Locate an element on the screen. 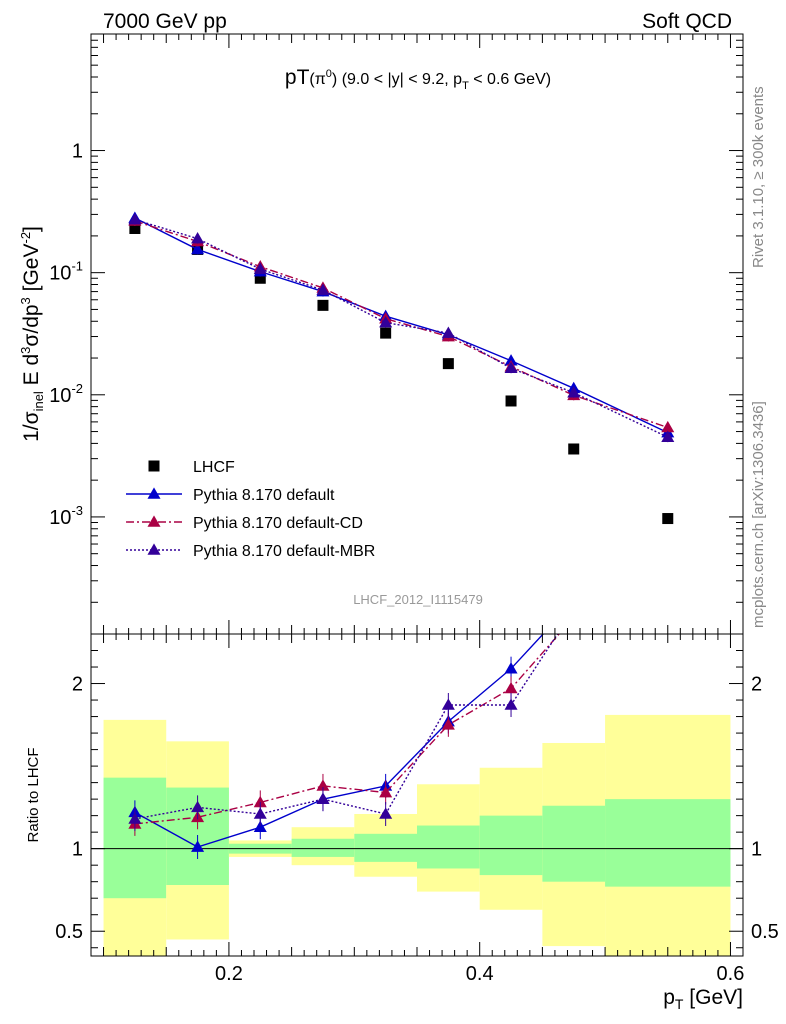 The width and height of the screenshot is (786, 1024). ratio-y-tick-label: 1 is located at coordinates (77, 850).